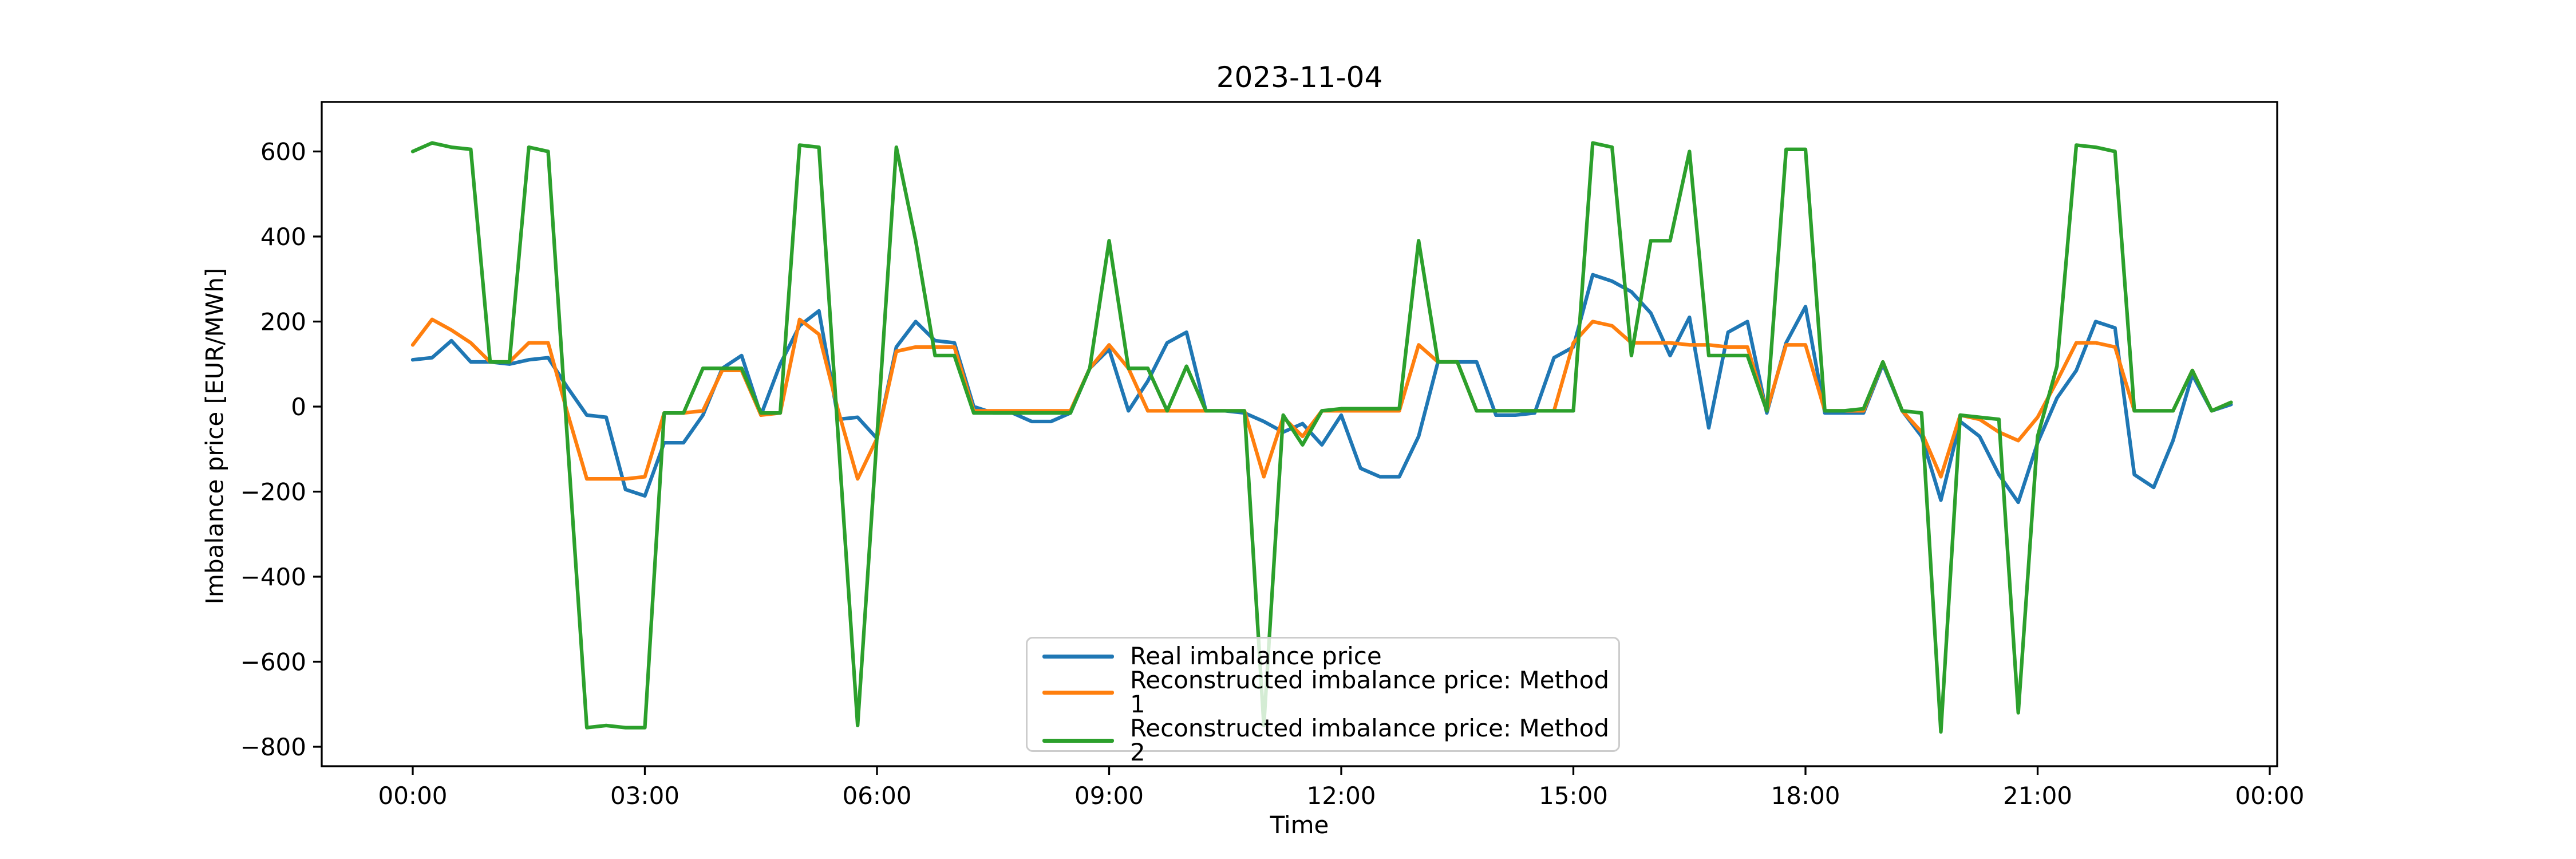 The image size is (2576, 859). I want to click on legend-item: Real imbalance price, so click(1330, 656).